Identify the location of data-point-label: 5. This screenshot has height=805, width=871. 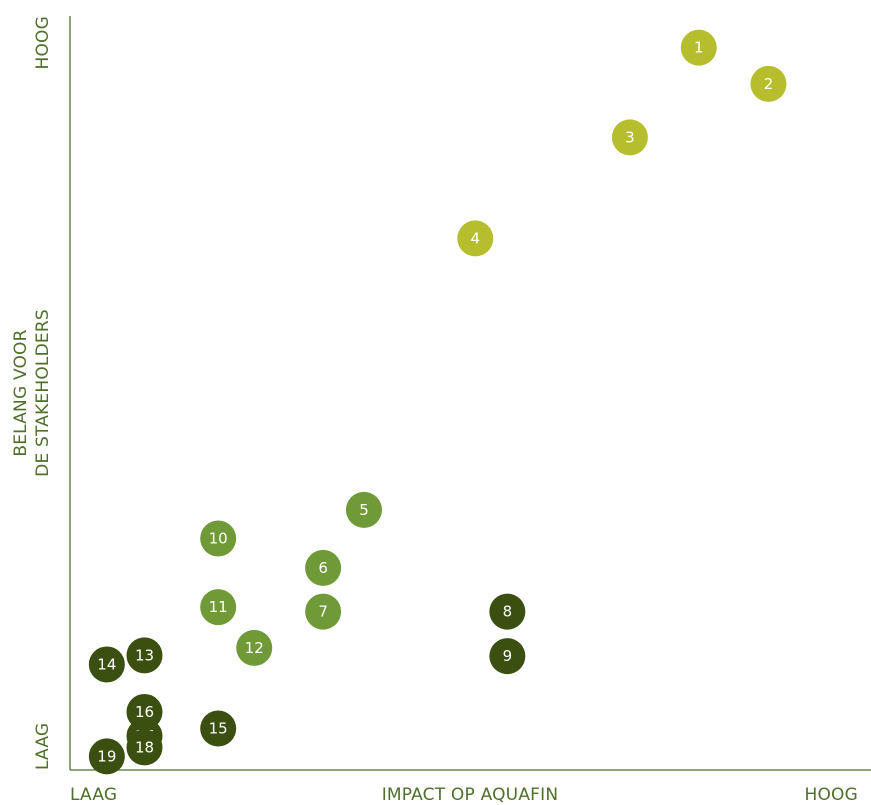
(364, 510).